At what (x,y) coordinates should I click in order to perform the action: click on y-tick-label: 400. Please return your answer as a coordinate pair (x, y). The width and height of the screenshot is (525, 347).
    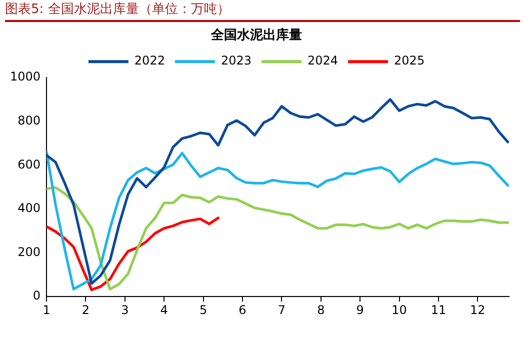
    Looking at the image, I should click on (29, 208).